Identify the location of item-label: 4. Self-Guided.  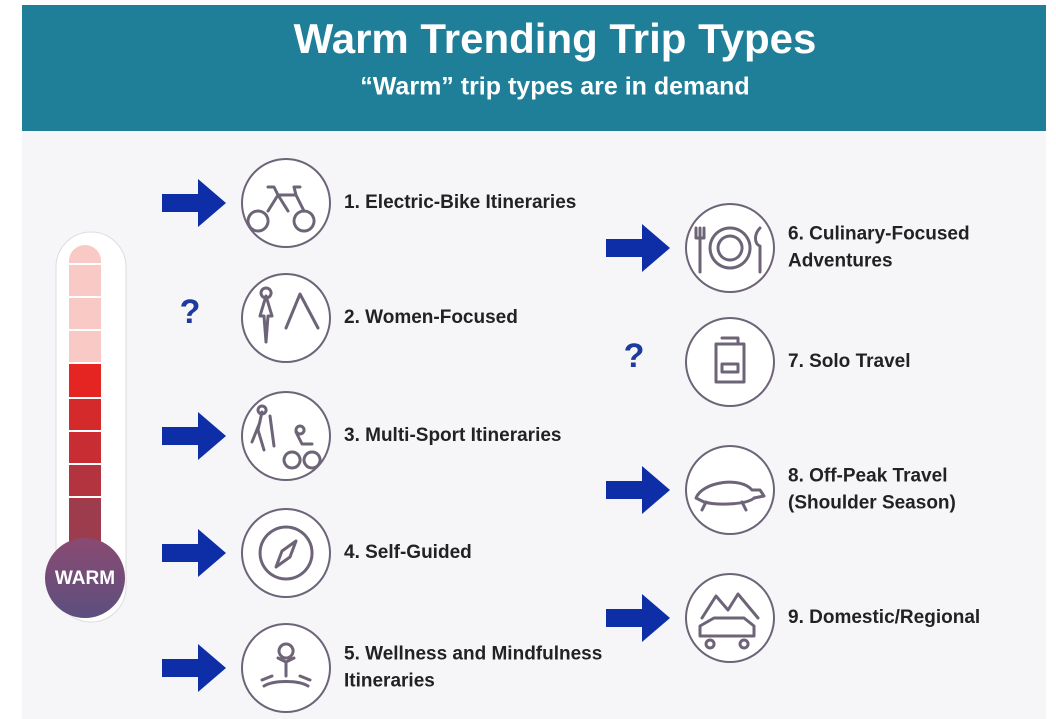
(408, 552).